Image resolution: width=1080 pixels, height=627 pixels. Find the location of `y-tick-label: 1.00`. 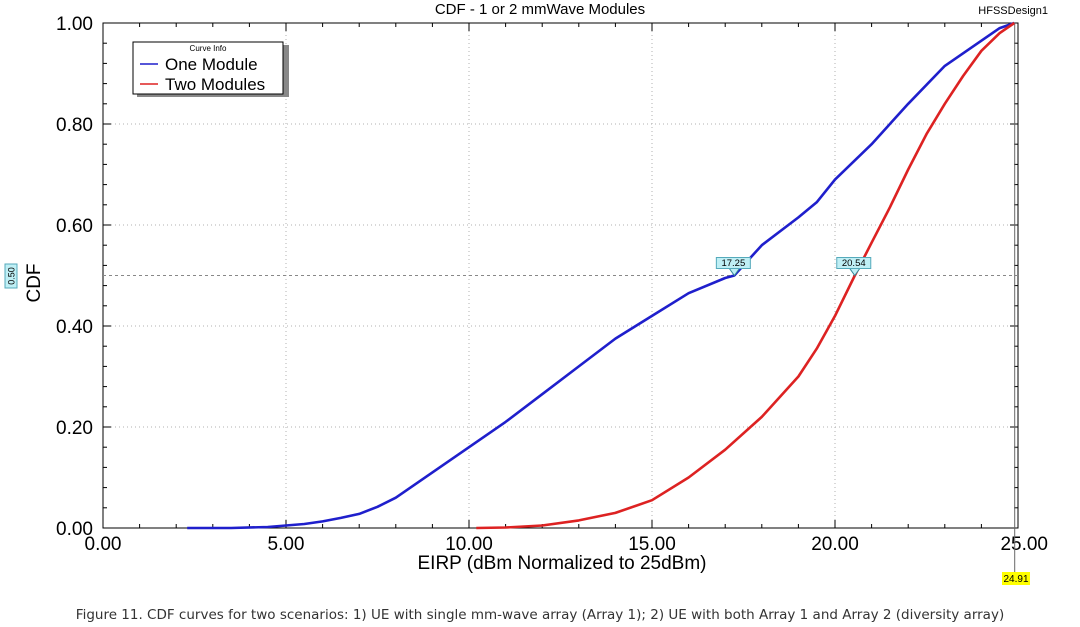

y-tick-label: 1.00 is located at coordinates (74, 24).